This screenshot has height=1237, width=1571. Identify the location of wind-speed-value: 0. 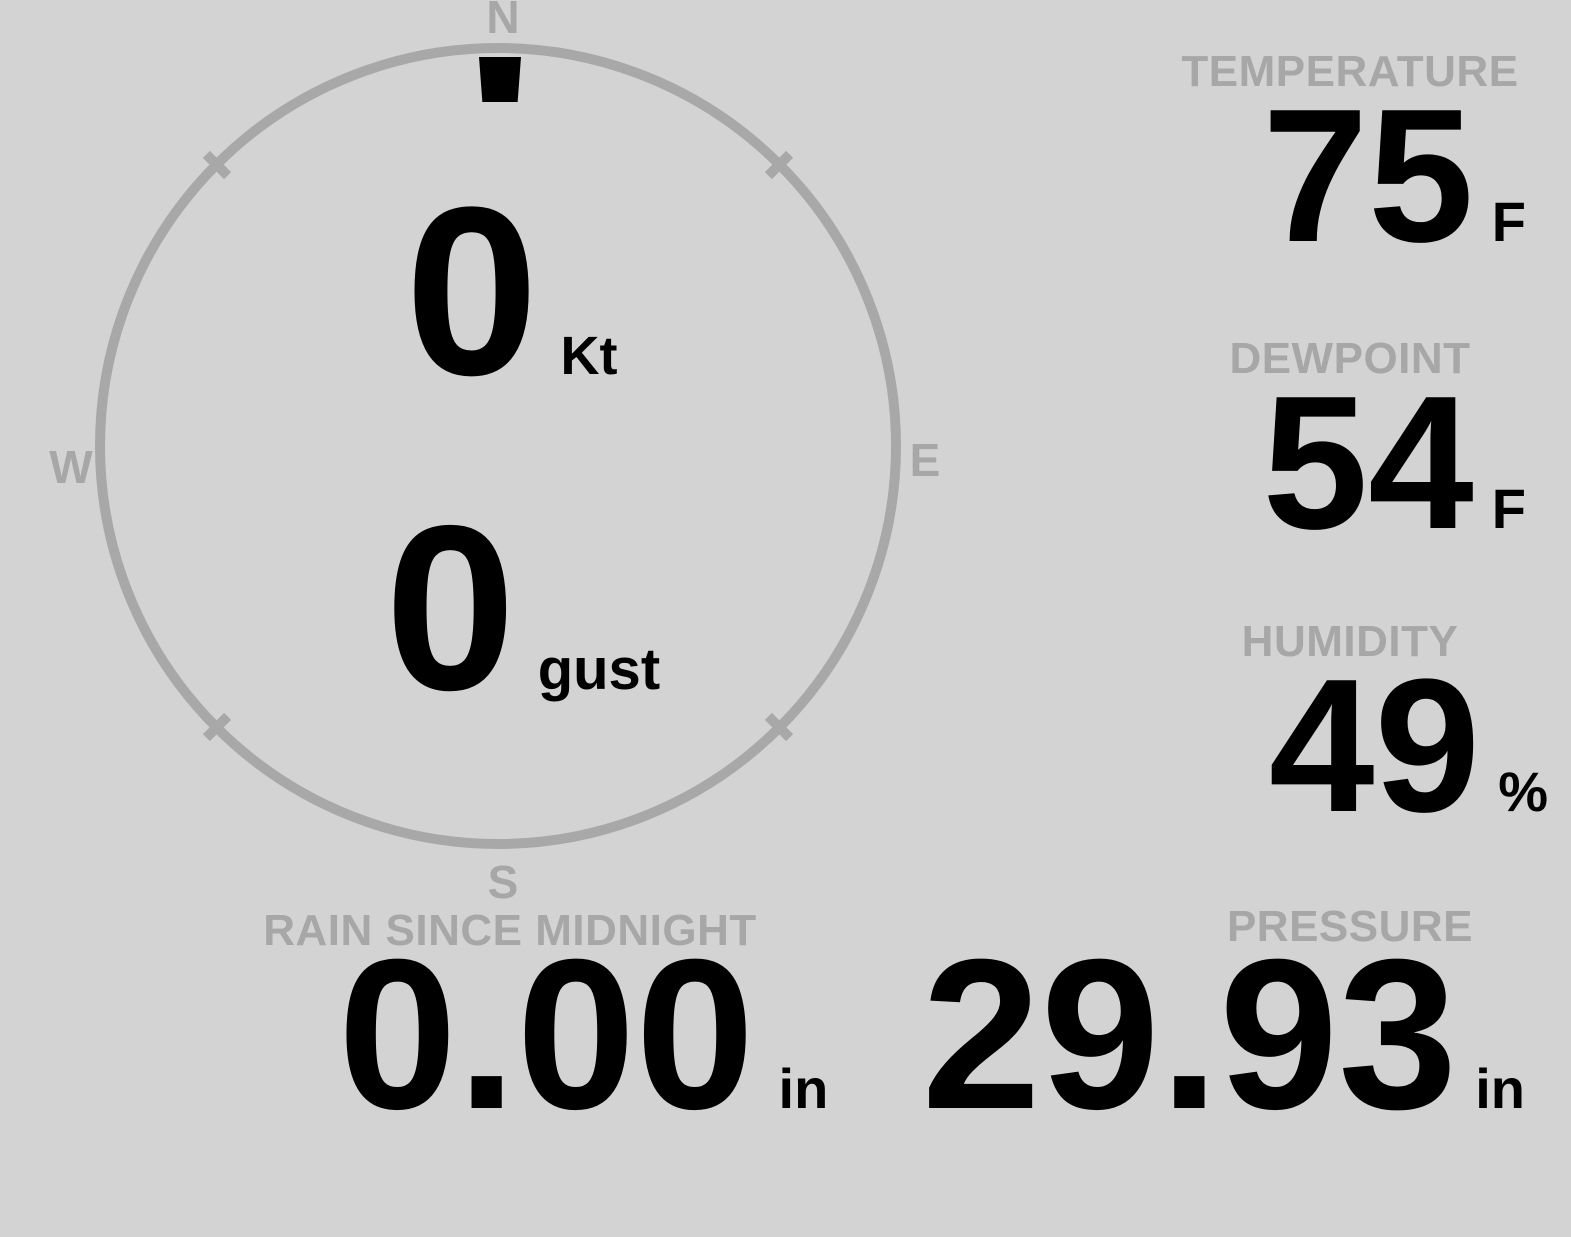
(472, 291).